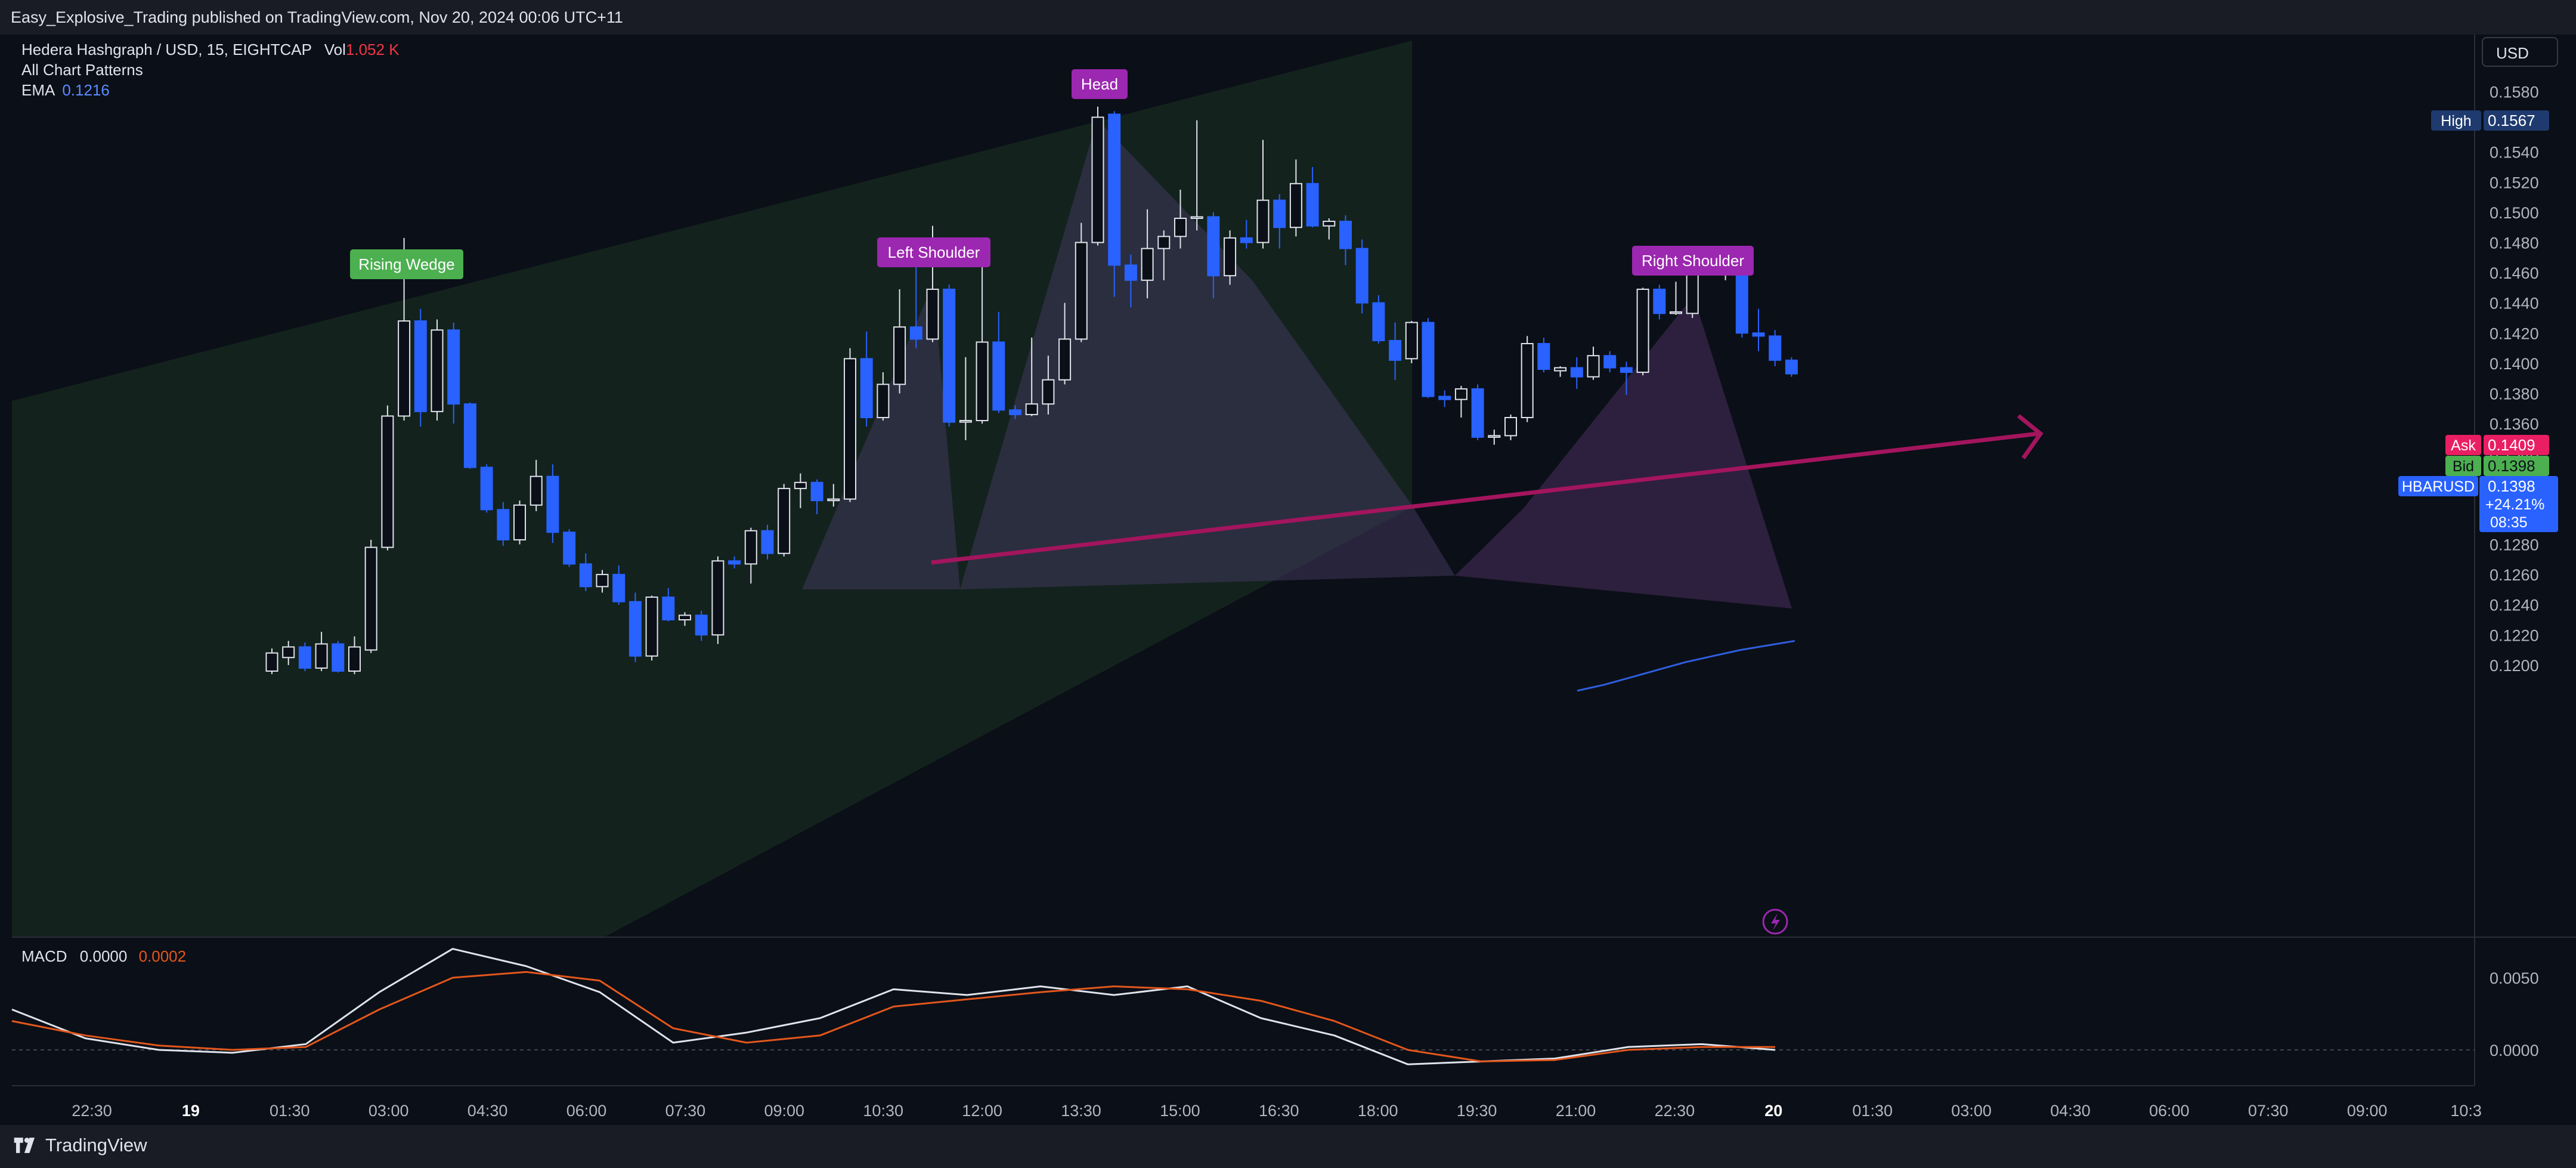 This screenshot has width=2576, height=1168. Describe the element at coordinates (2463, 467) in the screenshot. I see `price-tag-name: Bid` at that location.